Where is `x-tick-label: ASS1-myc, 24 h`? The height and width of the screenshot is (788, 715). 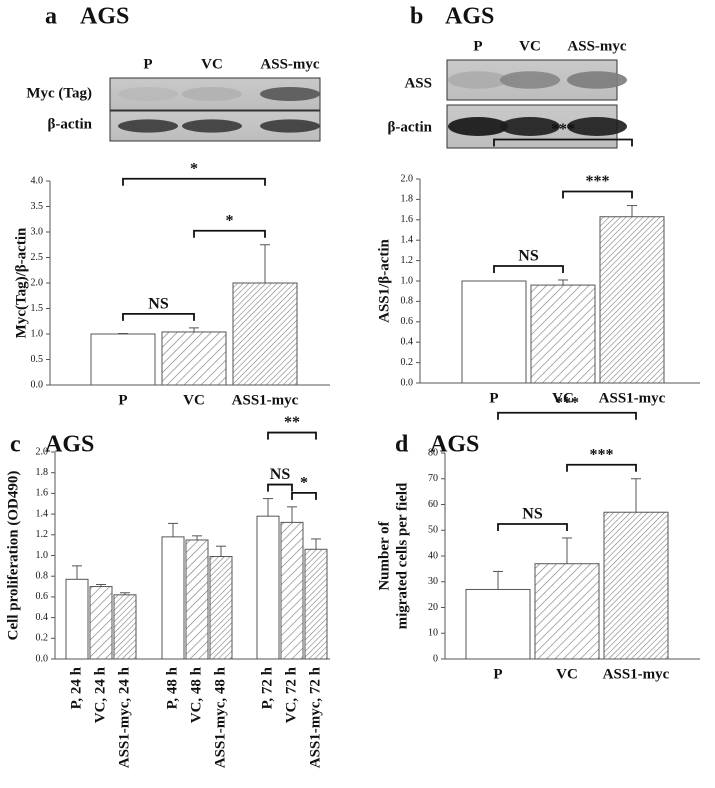
x-tick-label: ASS1-myc, 24 h is located at coordinates (124, 717).